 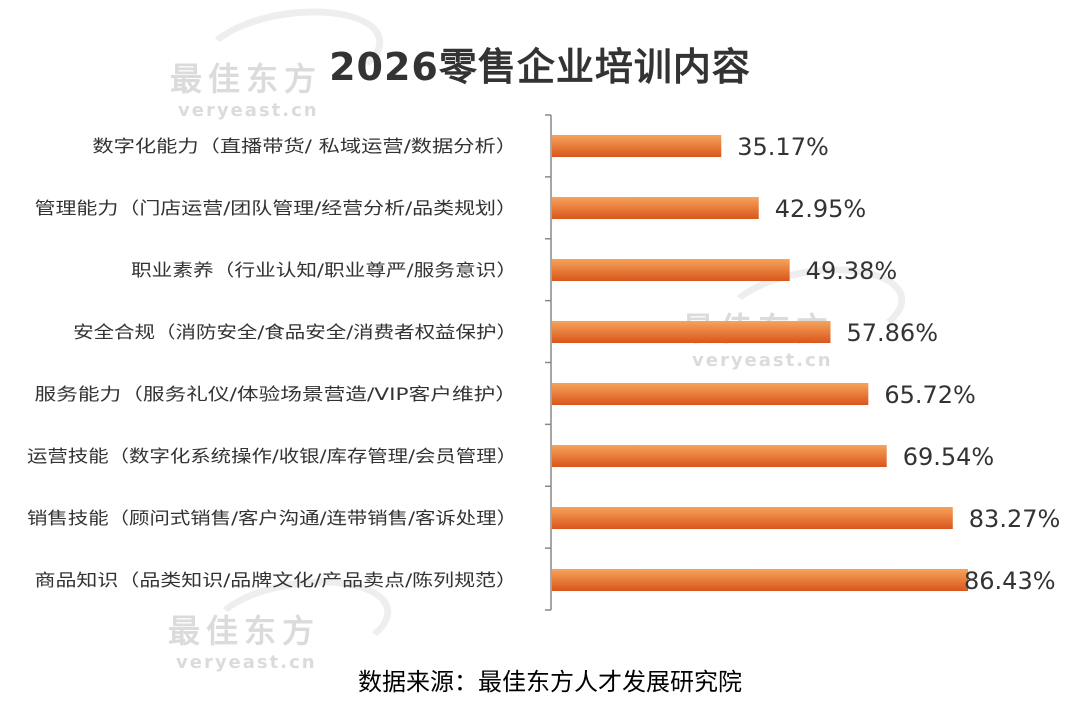 I want to click on value-label: 57.86%, so click(x=892, y=333).